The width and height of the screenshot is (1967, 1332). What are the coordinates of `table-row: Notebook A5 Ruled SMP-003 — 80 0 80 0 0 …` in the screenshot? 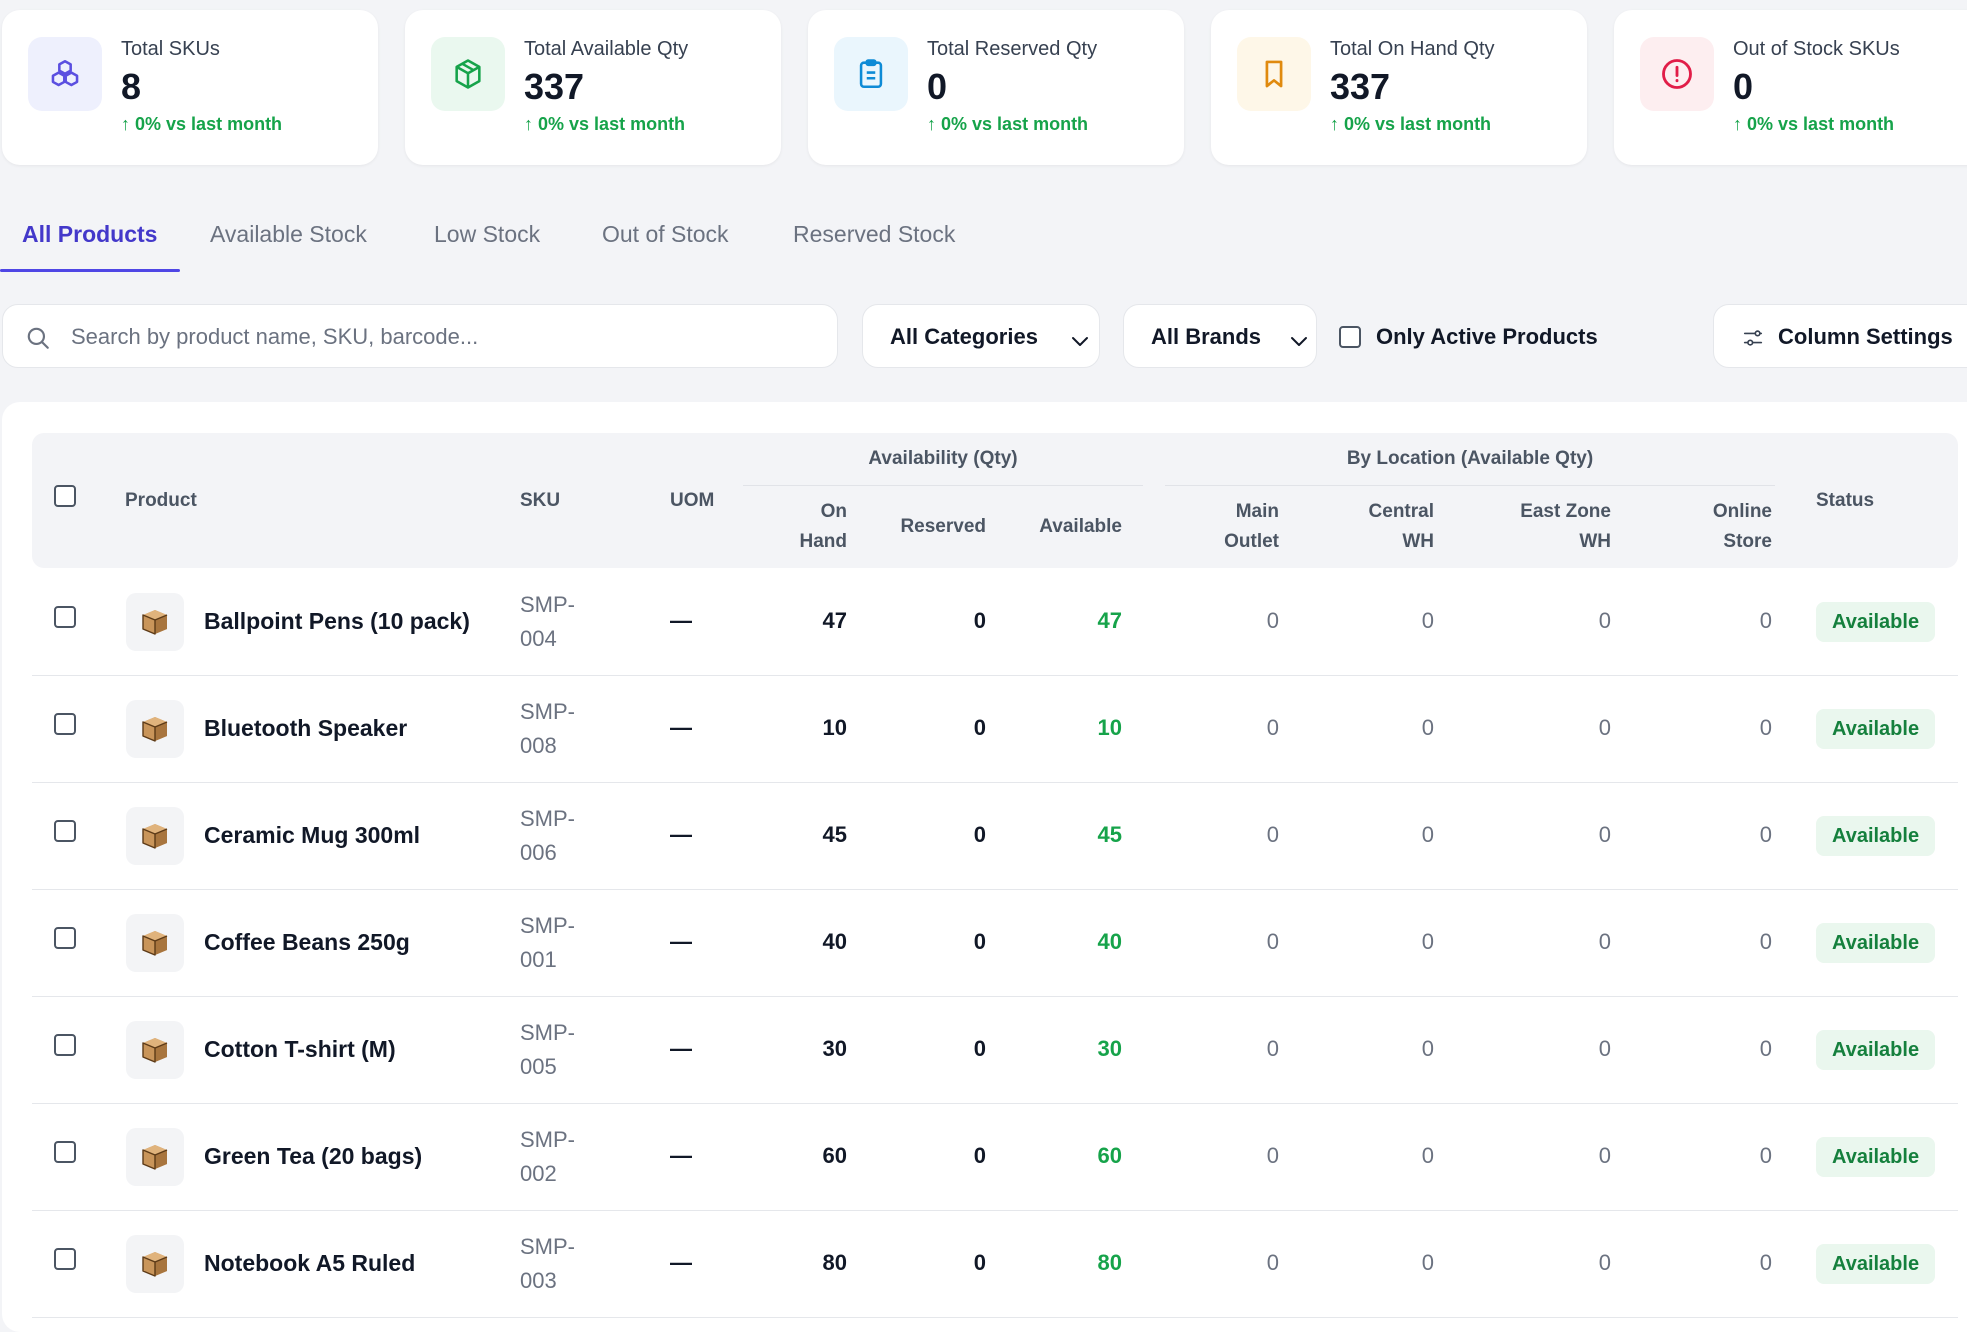 It's located at (995, 1264).